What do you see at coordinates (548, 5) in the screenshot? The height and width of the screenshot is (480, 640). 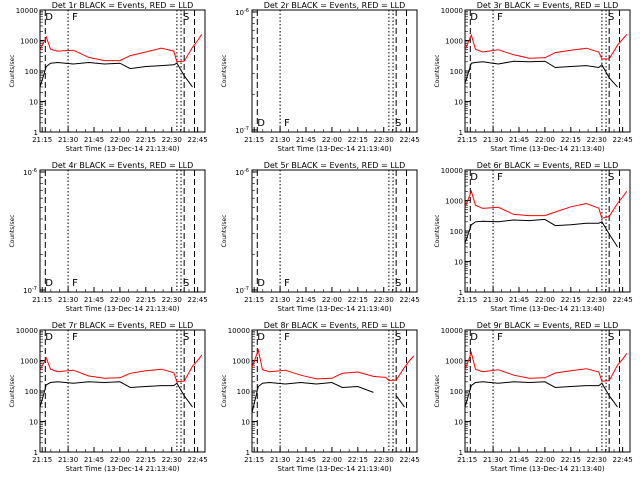 I see `panel-title: Det 3r BLACK = Events, RED = LLD` at bounding box center [548, 5].